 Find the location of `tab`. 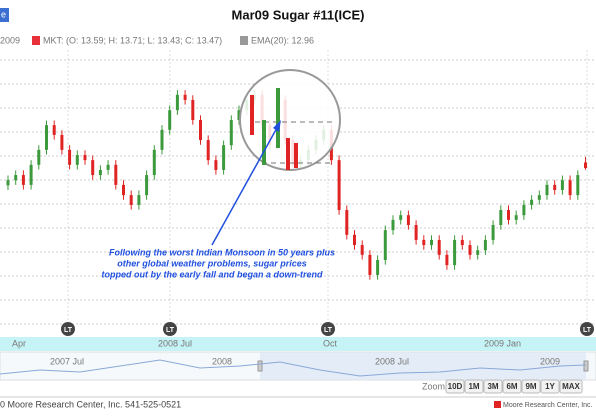

tab is located at coordinates (4, 15).